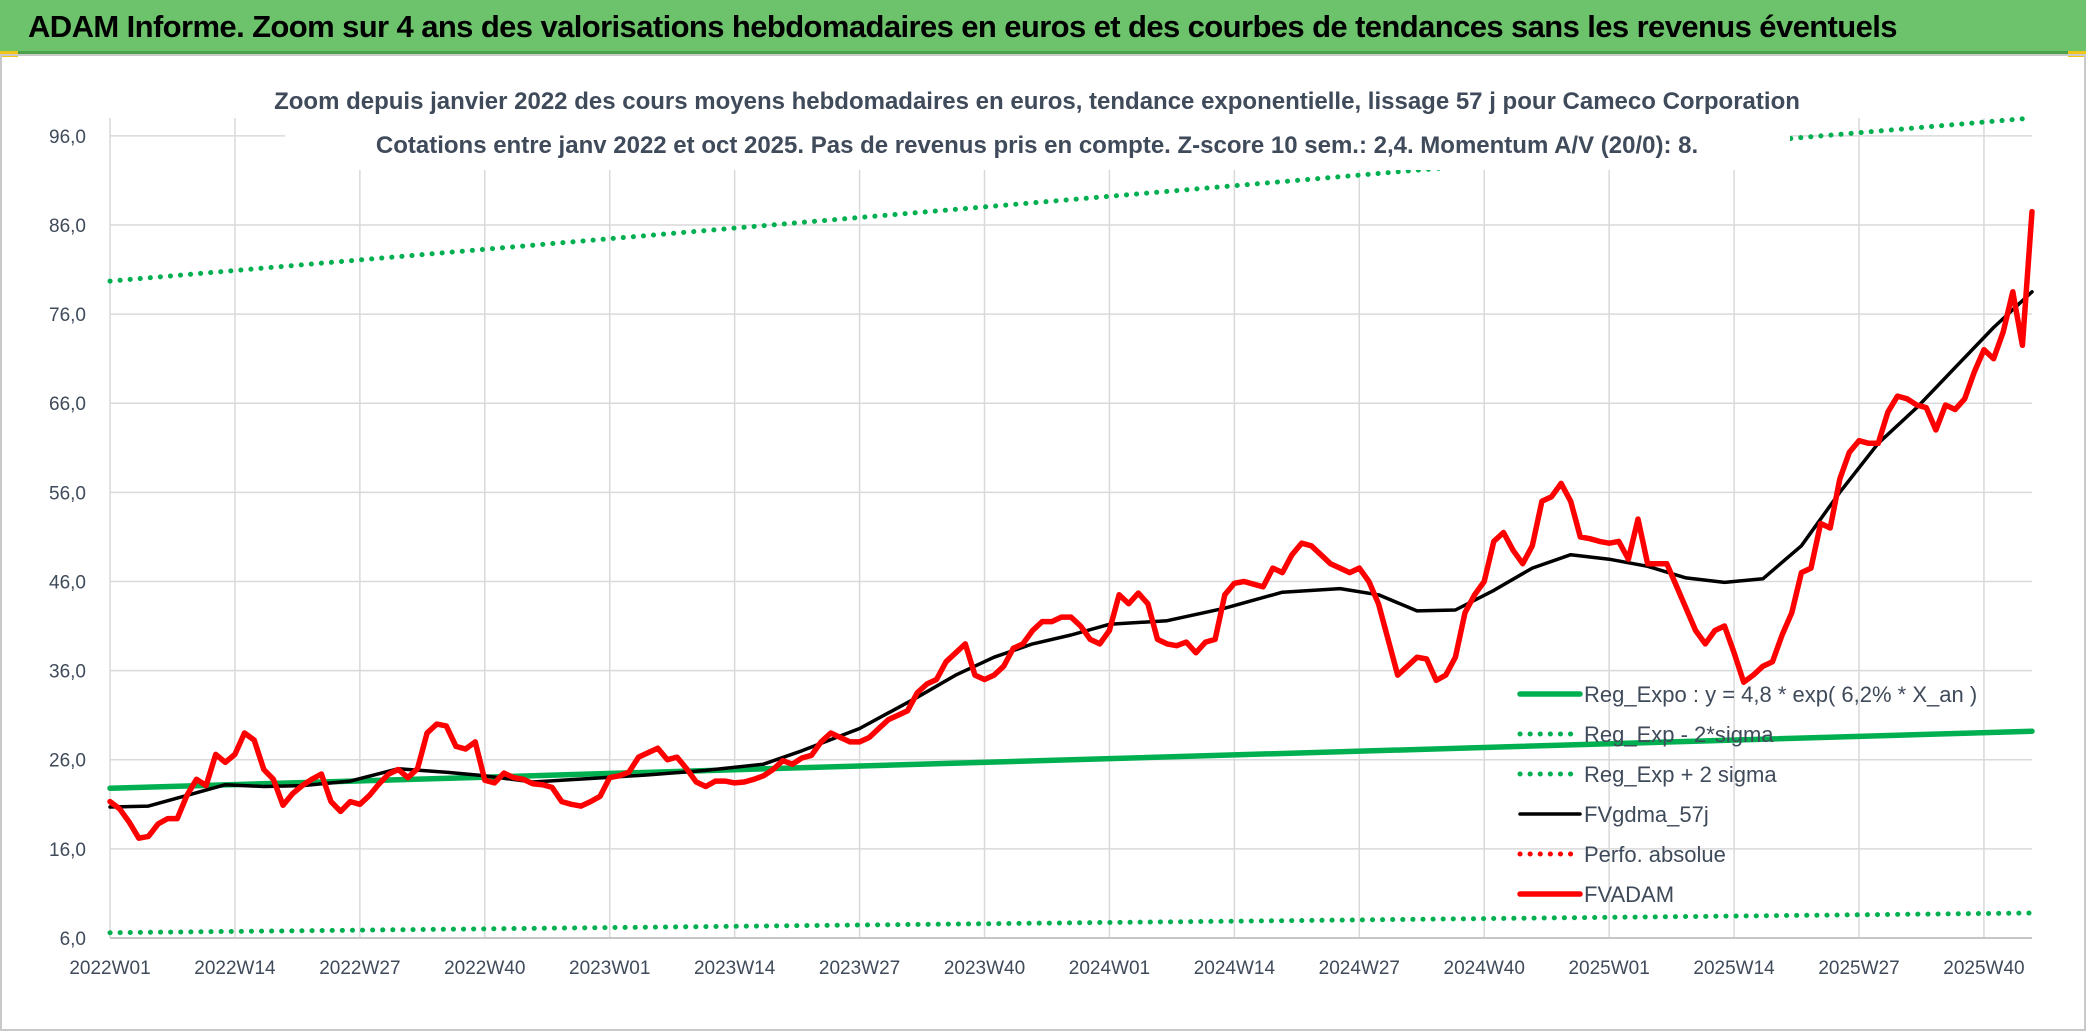  What do you see at coordinates (1734, 968) in the screenshot?
I see `x-tick-label: 2025W14` at bounding box center [1734, 968].